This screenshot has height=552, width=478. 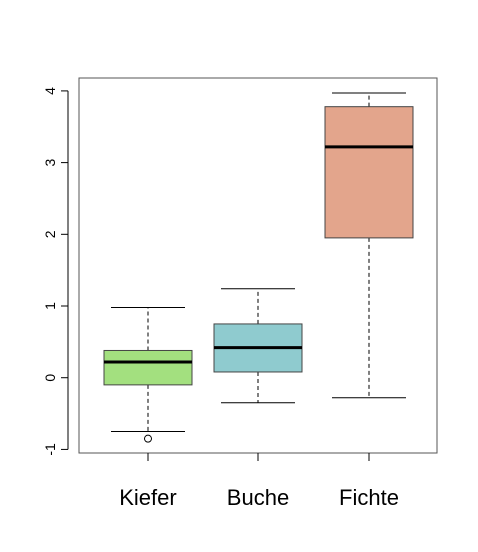 What do you see at coordinates (147, 497) in the screenshot?
I see `x-category-label: Kiefer` at bounding box center [147, 497].